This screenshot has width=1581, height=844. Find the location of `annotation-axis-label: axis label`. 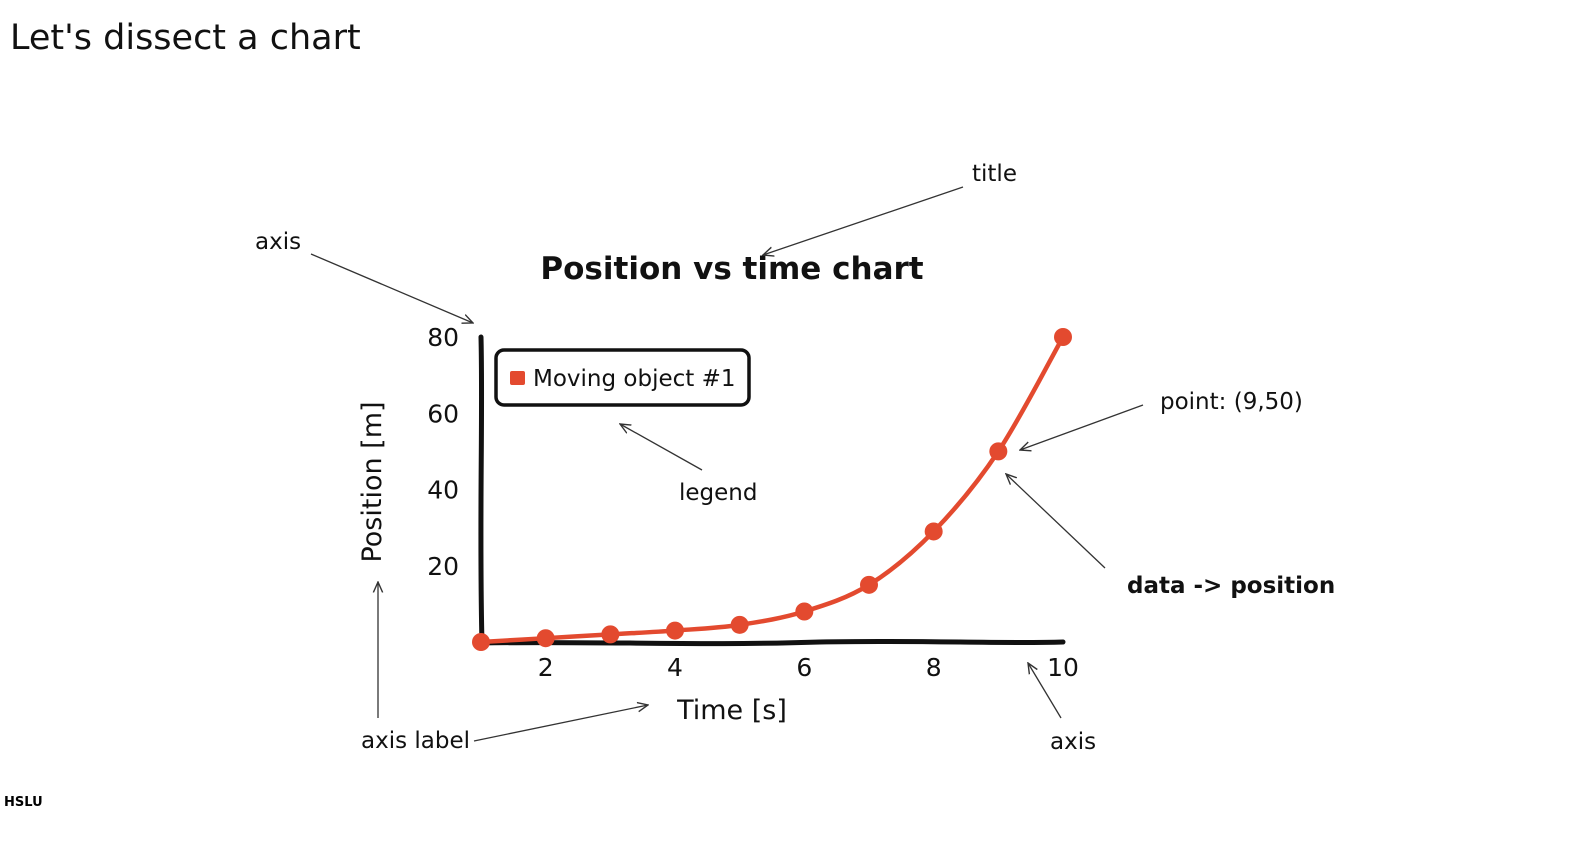

annotation-axis-label: axis label is located at coordinates (416, 741).